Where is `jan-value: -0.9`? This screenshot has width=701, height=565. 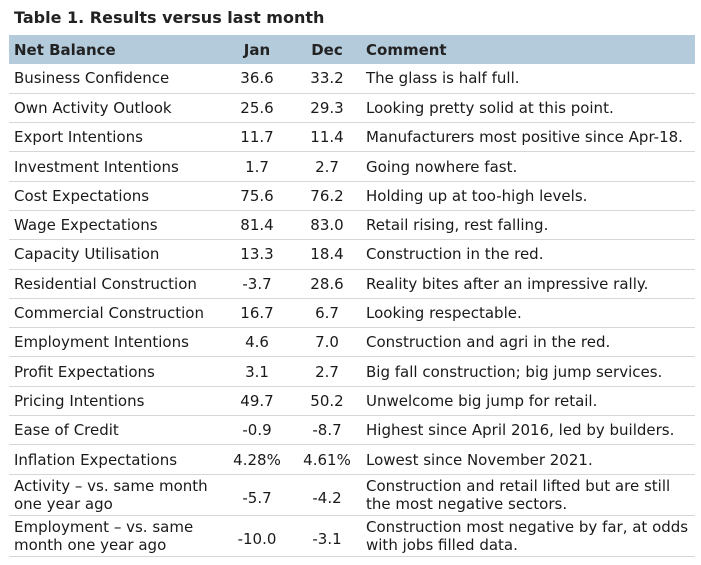
jan-value: -0.9 is located at coordinates (257, 430).